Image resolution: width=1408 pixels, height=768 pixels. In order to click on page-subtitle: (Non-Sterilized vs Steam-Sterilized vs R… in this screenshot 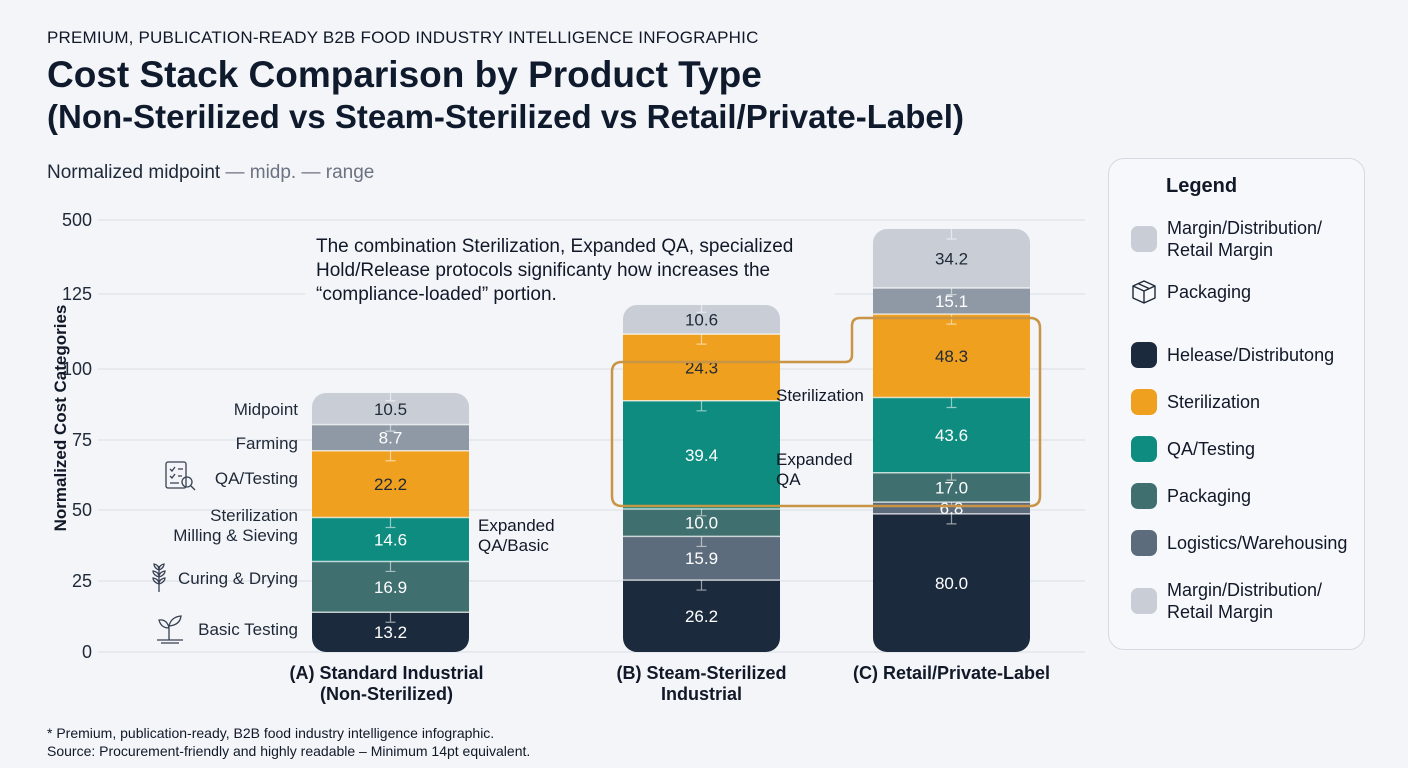, I will do `click(505, 116)`.